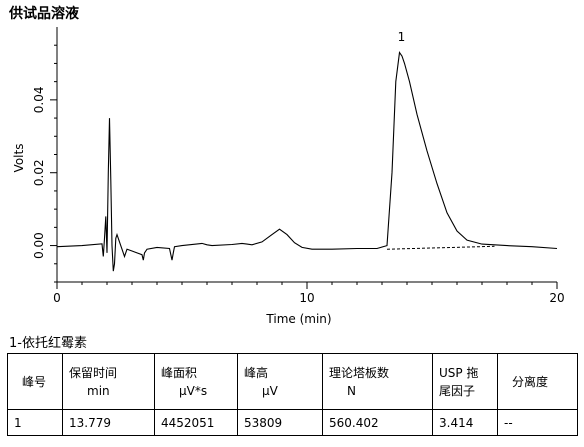 This screenshot has height=447, width=584. I want to click on x-tick-label: 20, so click(556, 298).